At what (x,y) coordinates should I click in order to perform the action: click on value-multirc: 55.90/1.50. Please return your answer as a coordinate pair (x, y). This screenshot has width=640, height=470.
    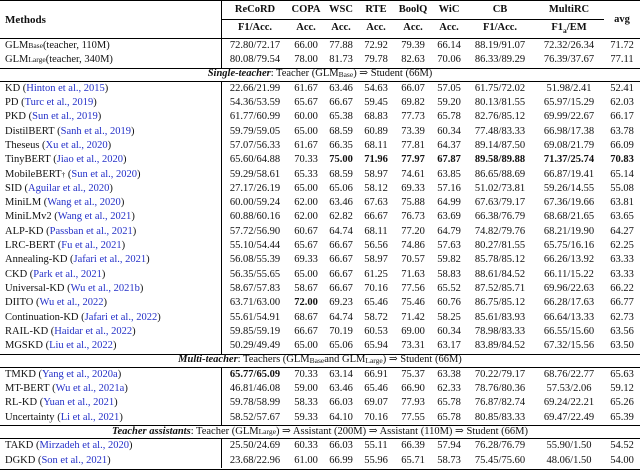
    Looking at the image, I should click on (569, 446).